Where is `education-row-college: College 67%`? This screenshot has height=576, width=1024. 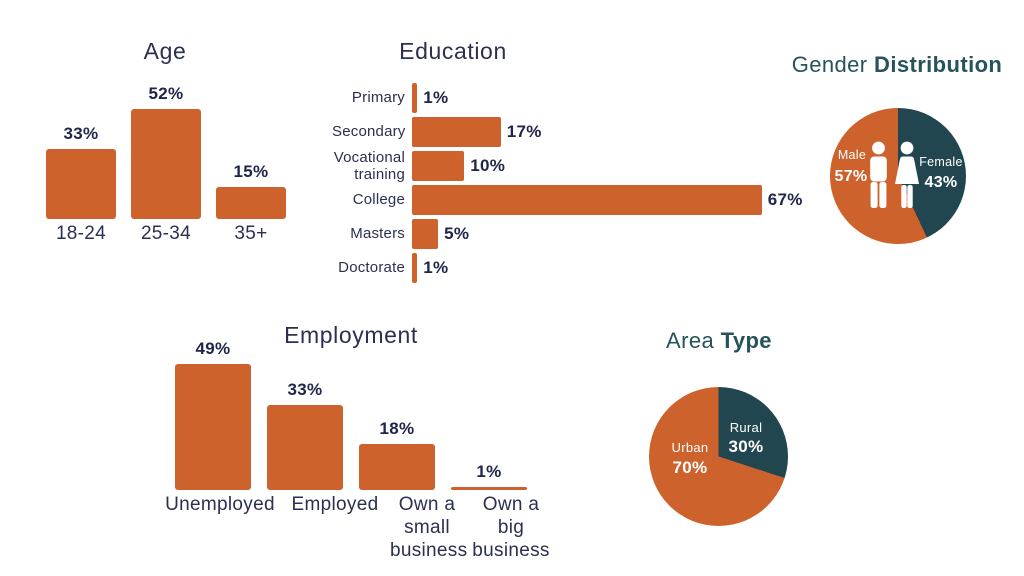
education-row-college: College 67% is located at coordinates (572, 200).